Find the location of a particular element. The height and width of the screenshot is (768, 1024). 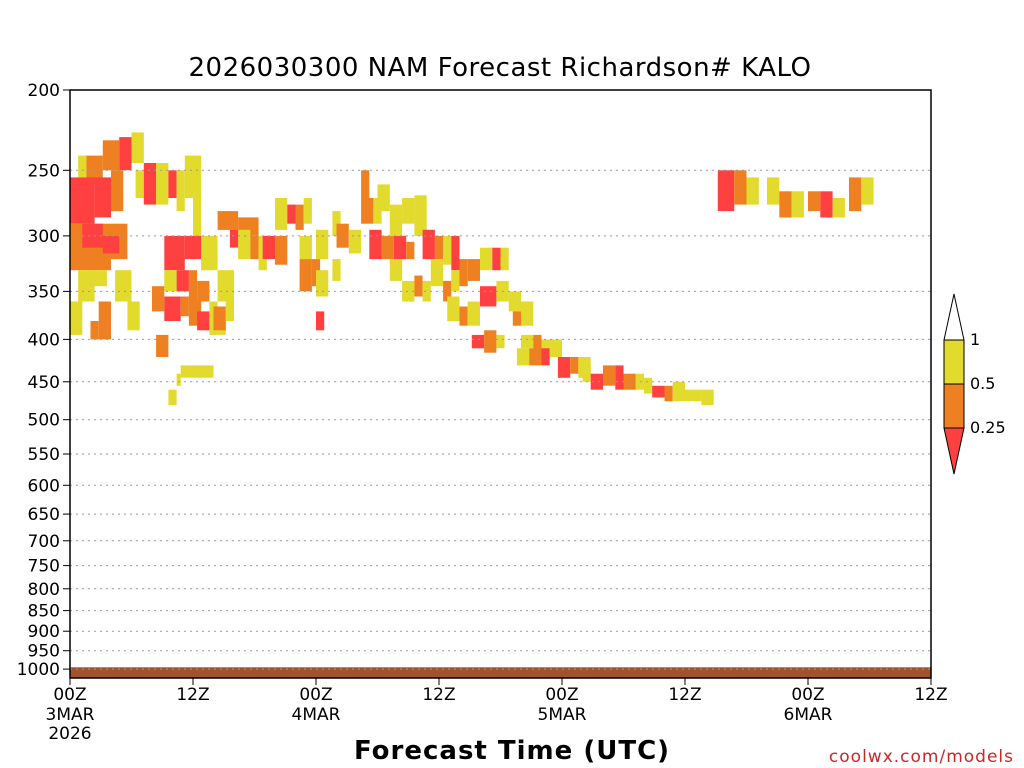

legend: 1 0.5 0.25 is located at coordinates (974, 384).